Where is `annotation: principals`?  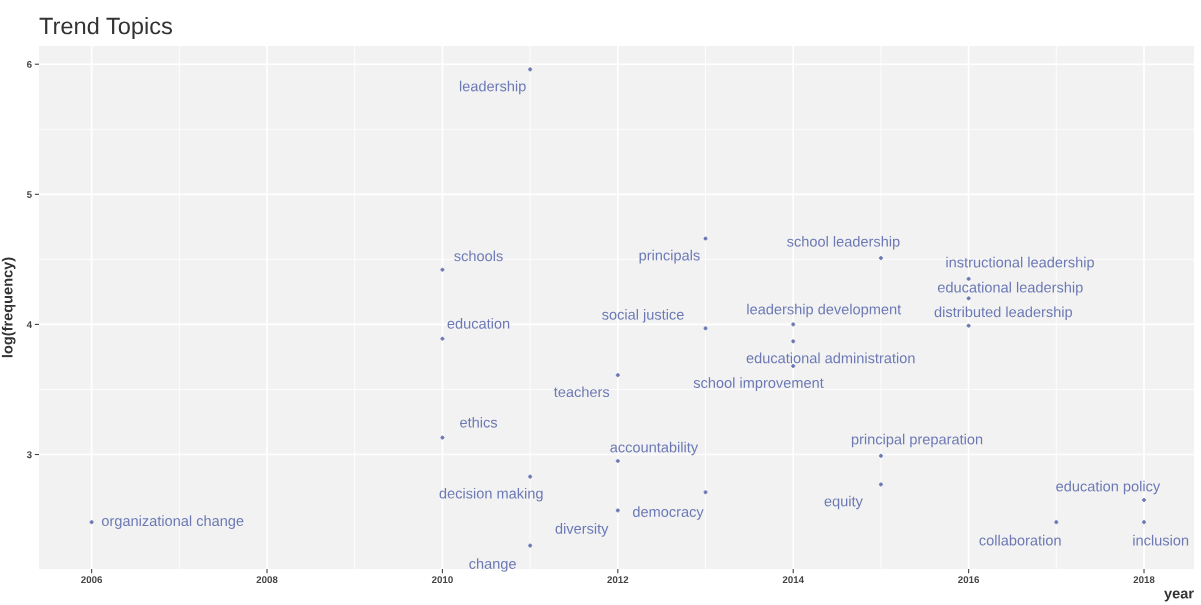 annotation: principals is located at coordinates (669, 256).